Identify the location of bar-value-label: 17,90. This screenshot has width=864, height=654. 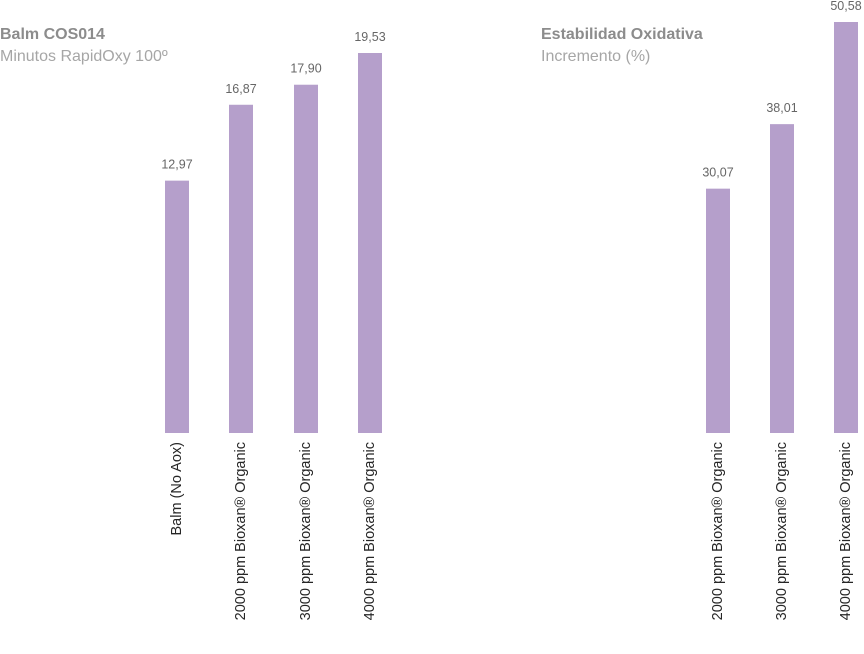
(305, 69).